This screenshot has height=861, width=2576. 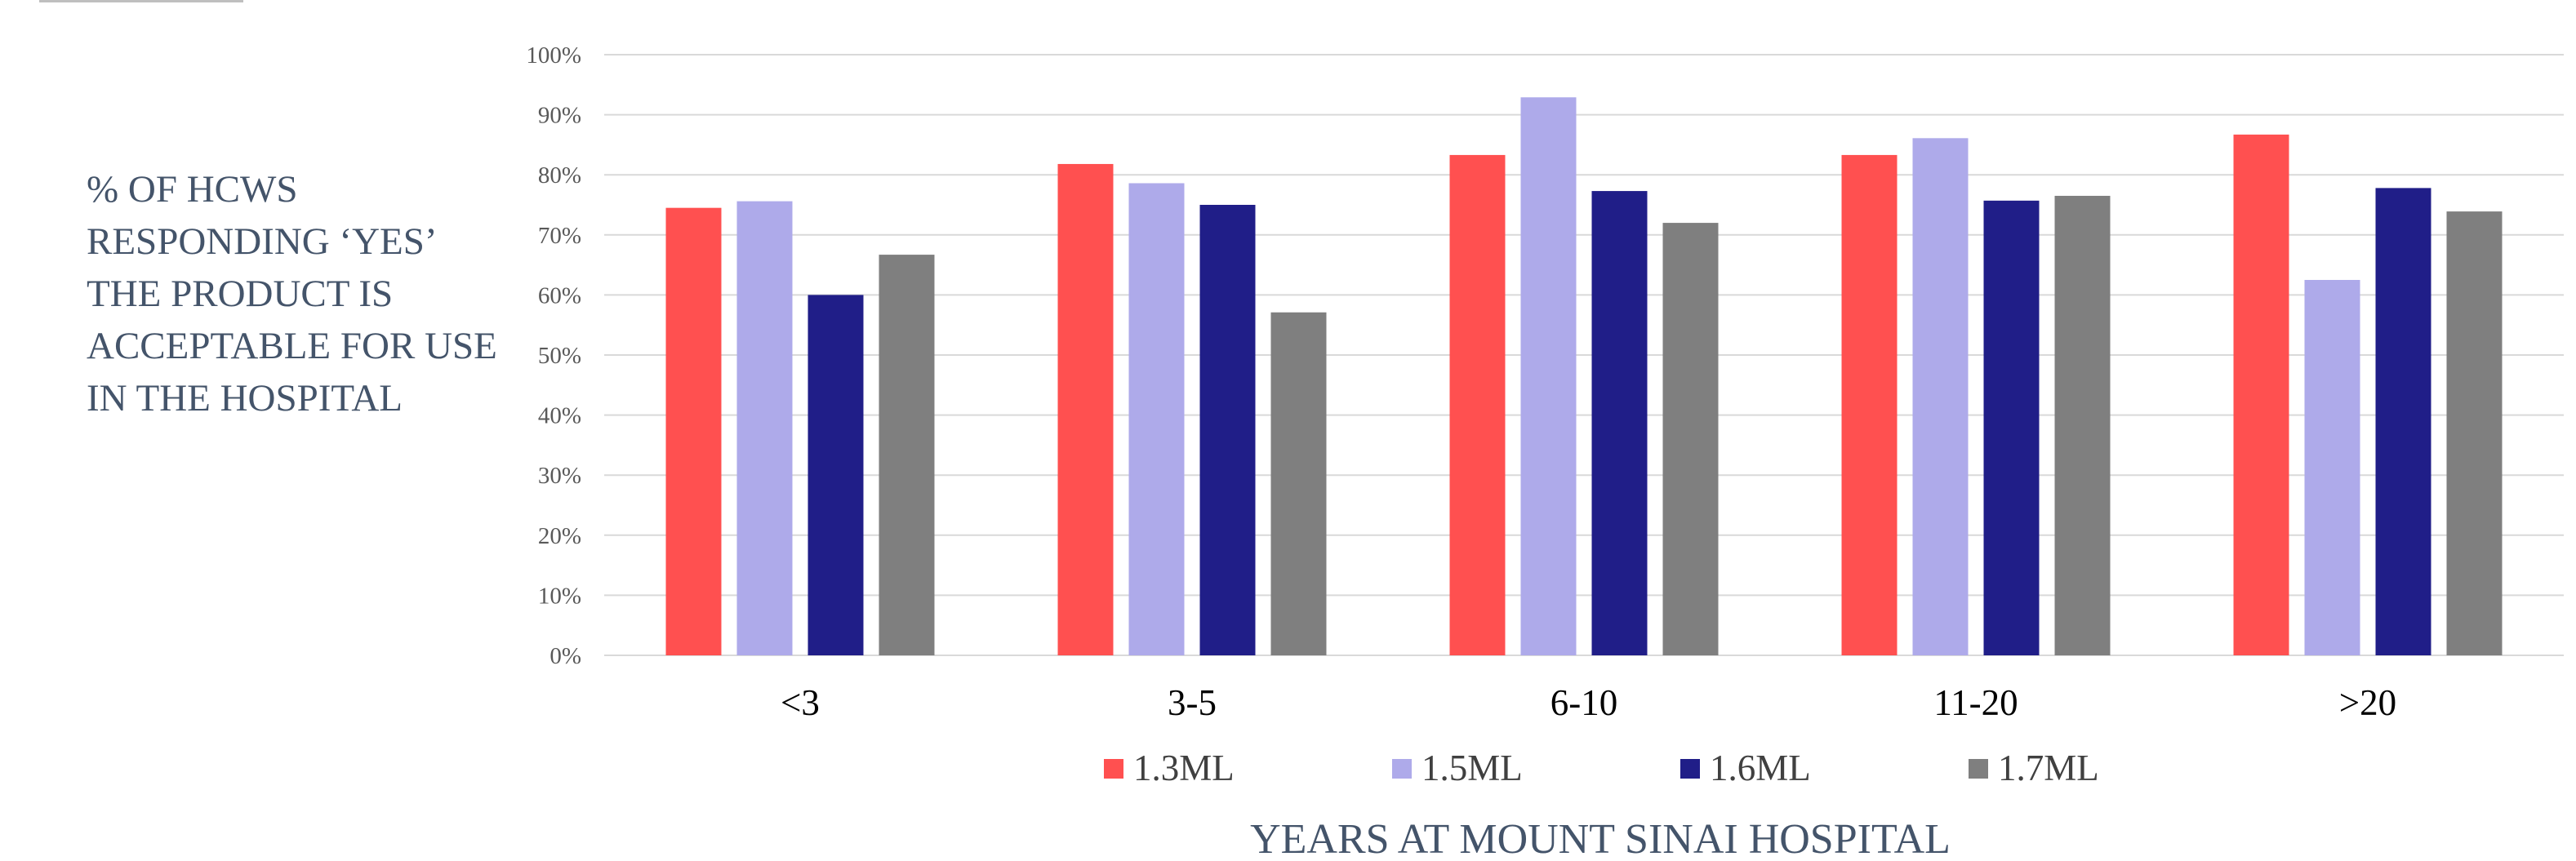 What do you see at coordinates (559, 596) in the screenshot?
I see `y-tick-label: 10%` at bounding box center [559, 596].